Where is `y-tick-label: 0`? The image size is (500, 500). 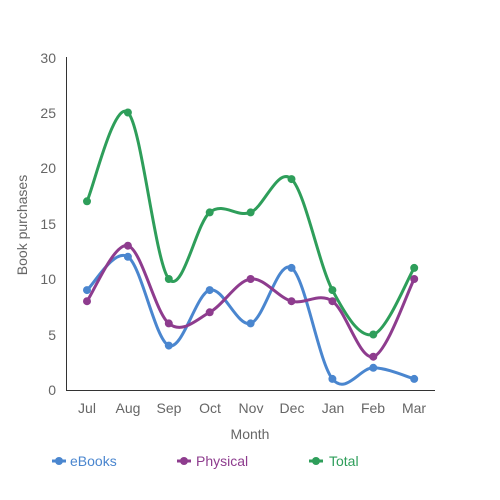
y-tick-label: 0 is located at coordinates (52, 390).